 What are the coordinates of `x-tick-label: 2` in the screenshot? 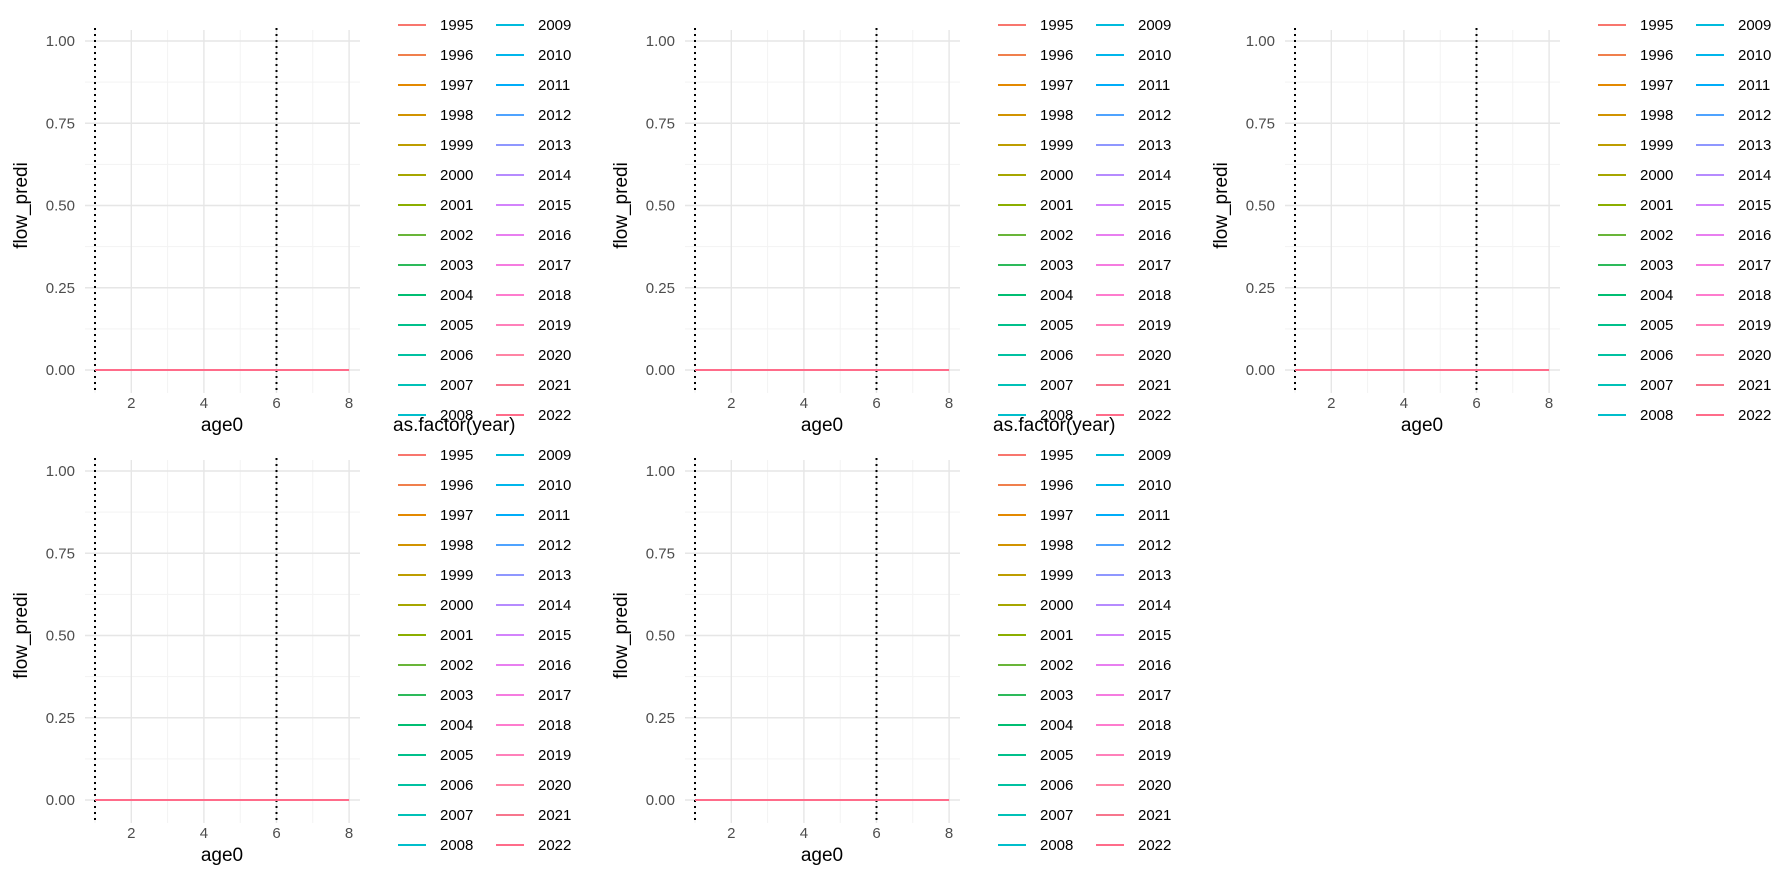 It's located at (131, 833).